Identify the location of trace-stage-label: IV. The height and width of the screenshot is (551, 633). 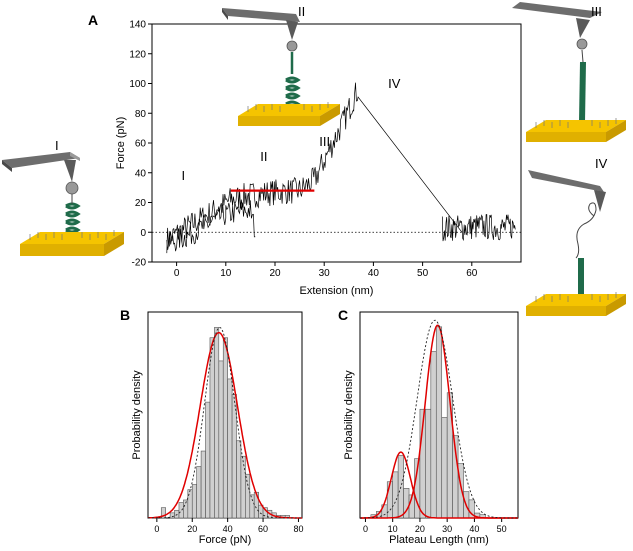
(394, 83).